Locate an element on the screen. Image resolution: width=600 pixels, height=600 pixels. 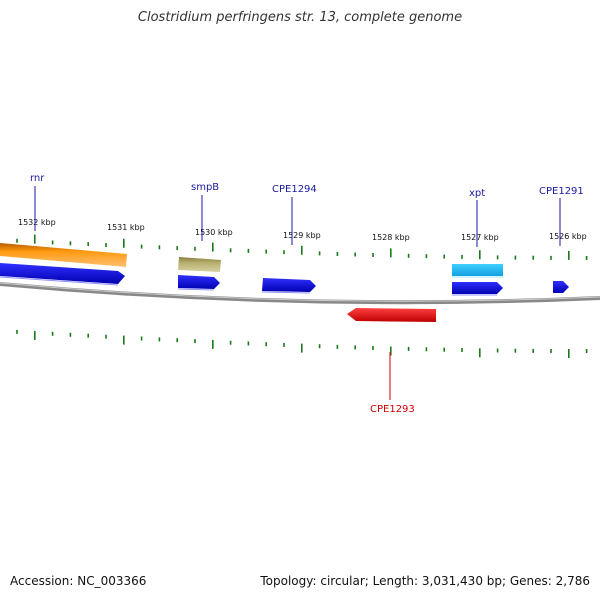
gene-label-CPE1291: CPE1291 is located at coordinates (561, 191).